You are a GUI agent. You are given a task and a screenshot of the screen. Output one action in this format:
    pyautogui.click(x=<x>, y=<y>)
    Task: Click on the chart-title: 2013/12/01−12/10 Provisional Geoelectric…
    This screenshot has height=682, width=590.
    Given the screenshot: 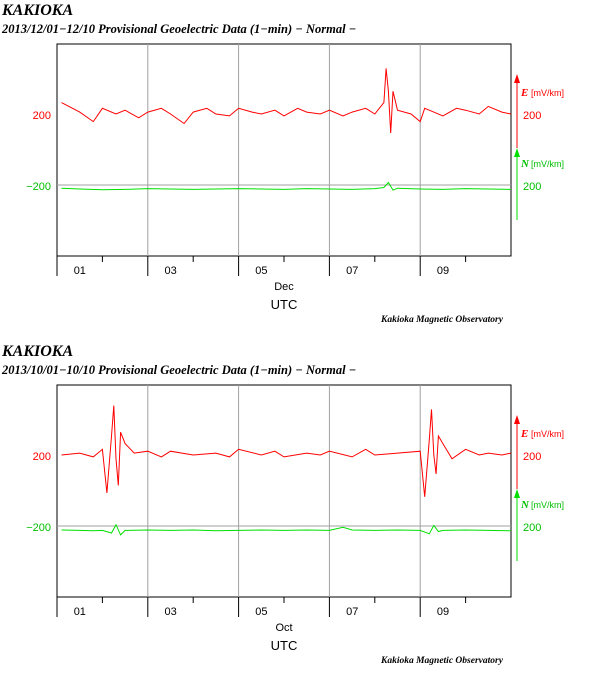 What is the action you would take?
    pyautogui.click(x=179, y=29)
    